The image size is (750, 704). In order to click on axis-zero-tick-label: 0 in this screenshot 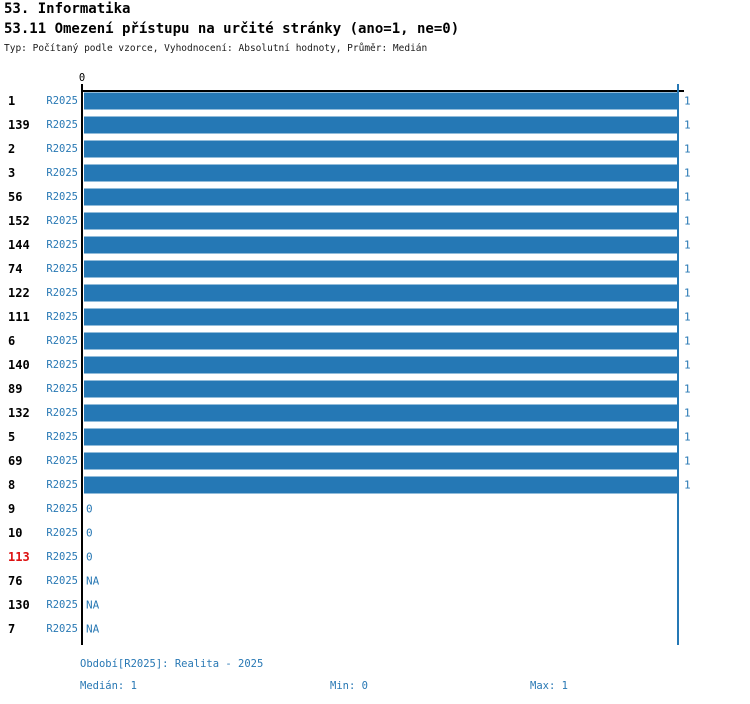, I will do `click(82, 78)`.